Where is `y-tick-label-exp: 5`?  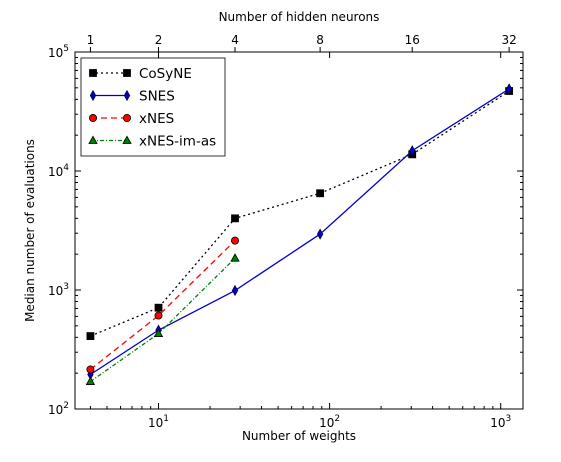 y-tick-label-exp: 5 is located at coordinates (66, 49).